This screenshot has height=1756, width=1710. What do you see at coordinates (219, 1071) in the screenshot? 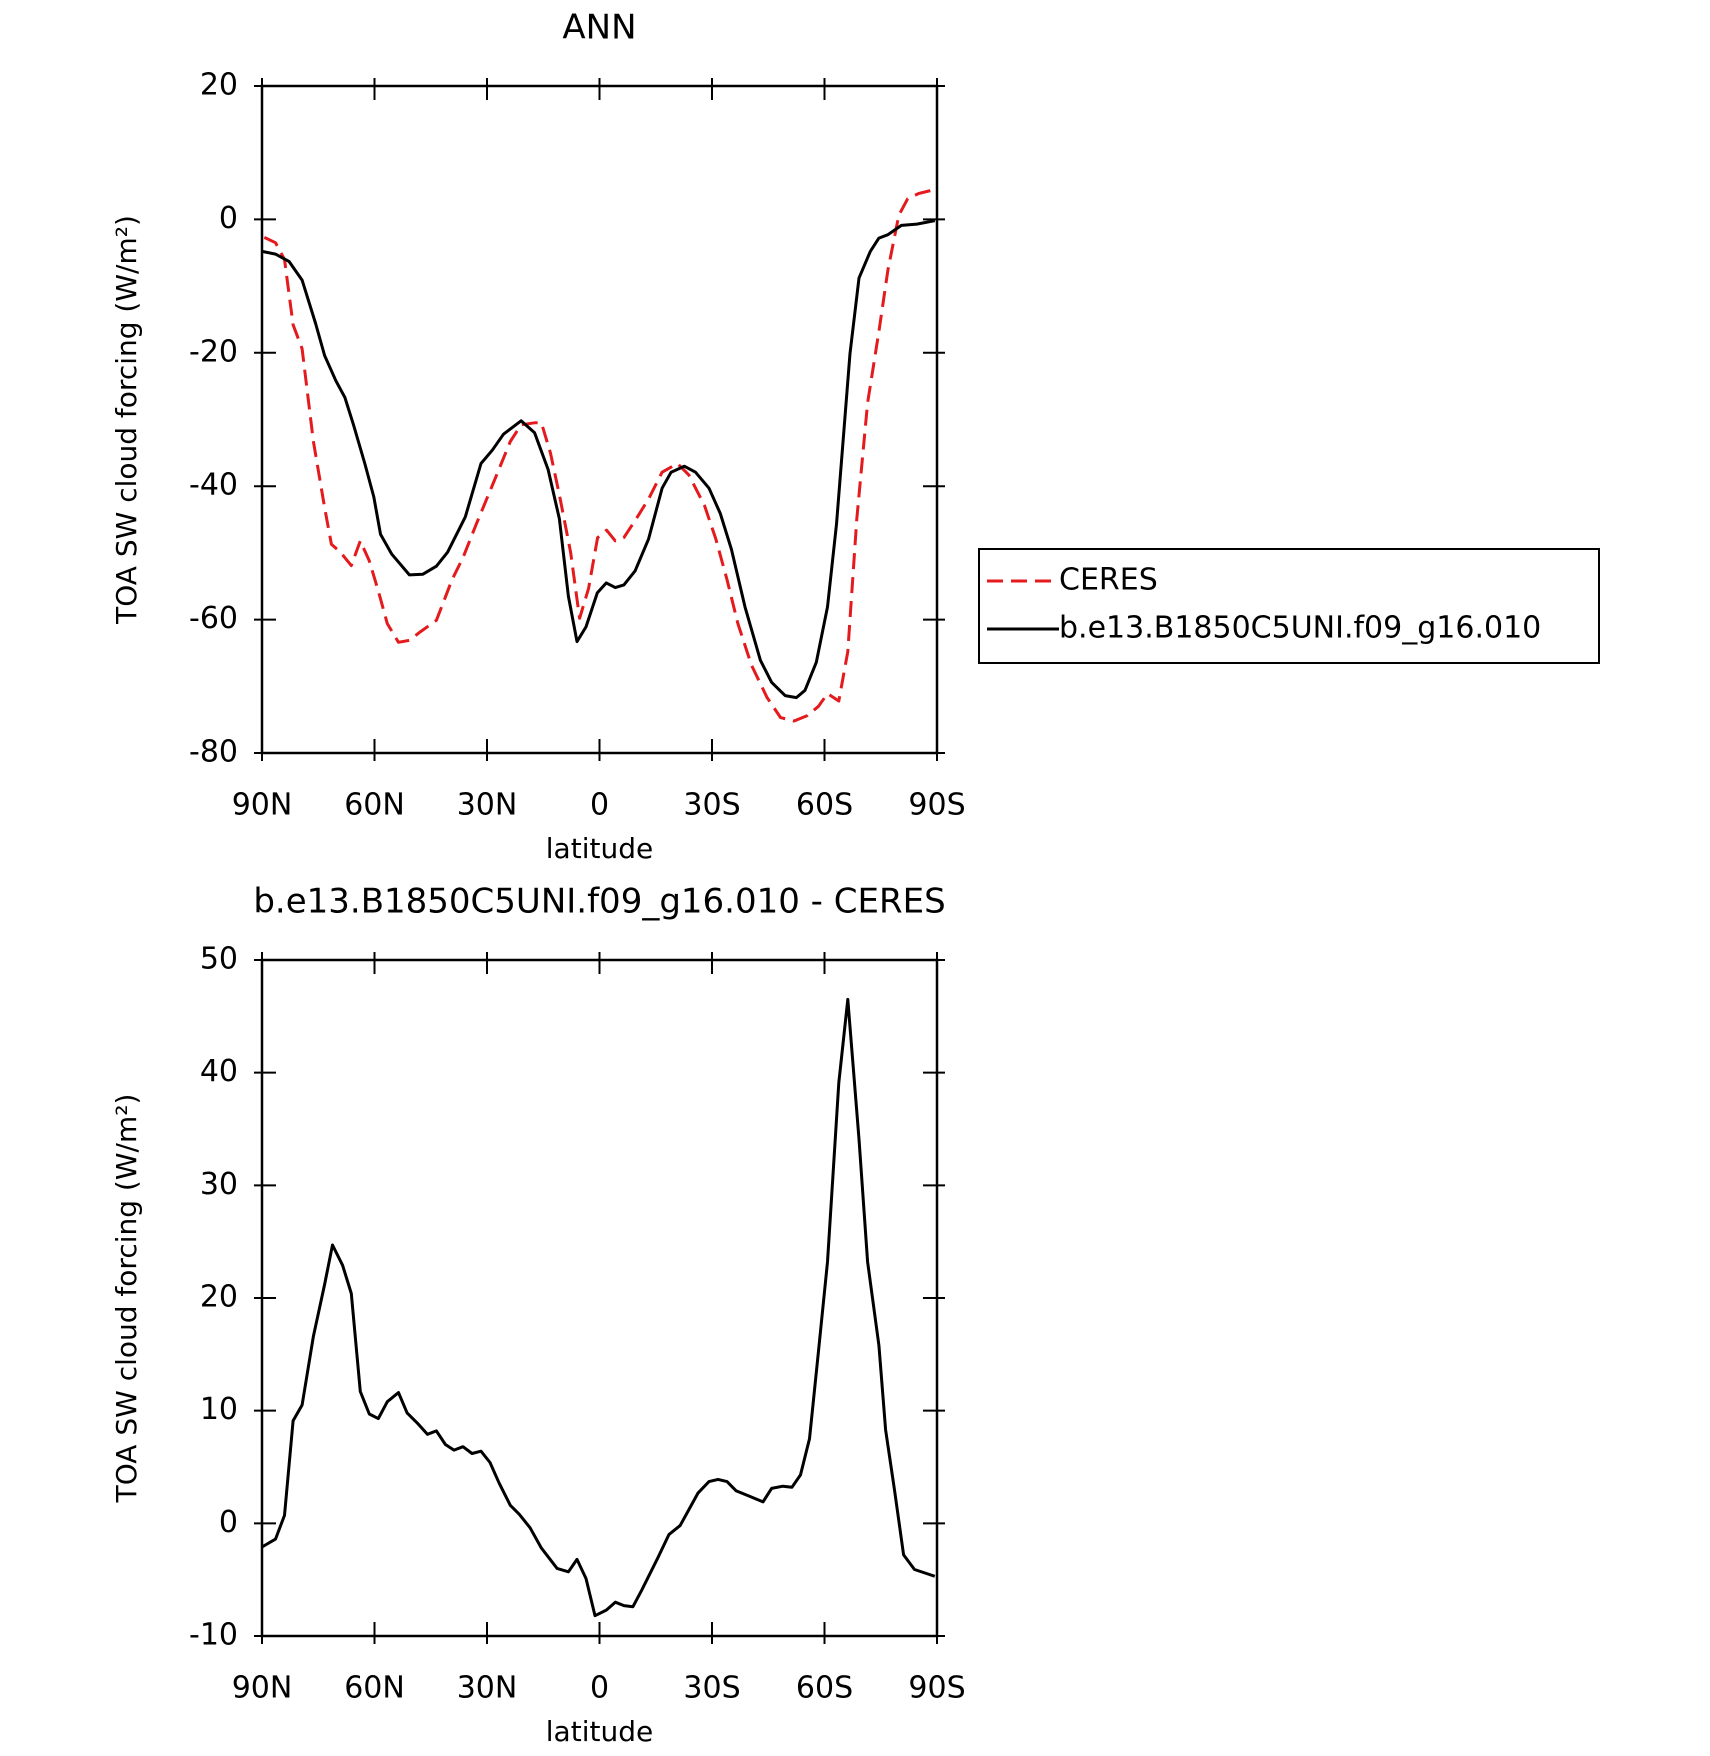
I see `y-tick-label: 40` at bounding box center [219, 1071].